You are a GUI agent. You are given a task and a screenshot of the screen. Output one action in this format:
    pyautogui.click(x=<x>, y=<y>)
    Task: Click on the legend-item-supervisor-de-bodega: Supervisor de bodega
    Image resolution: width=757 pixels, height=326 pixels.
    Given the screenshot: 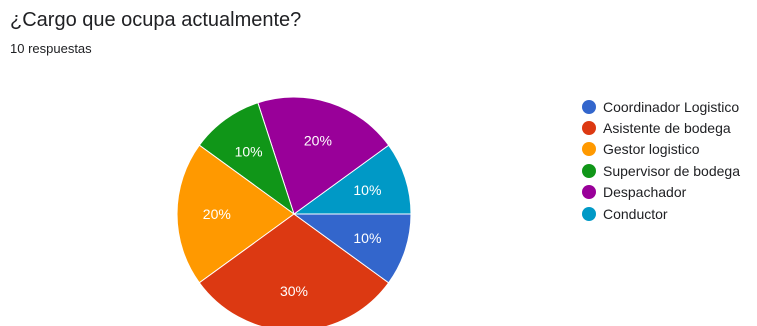 What is the action you would take?
    pyautogui.click(x=661, y=170)
    